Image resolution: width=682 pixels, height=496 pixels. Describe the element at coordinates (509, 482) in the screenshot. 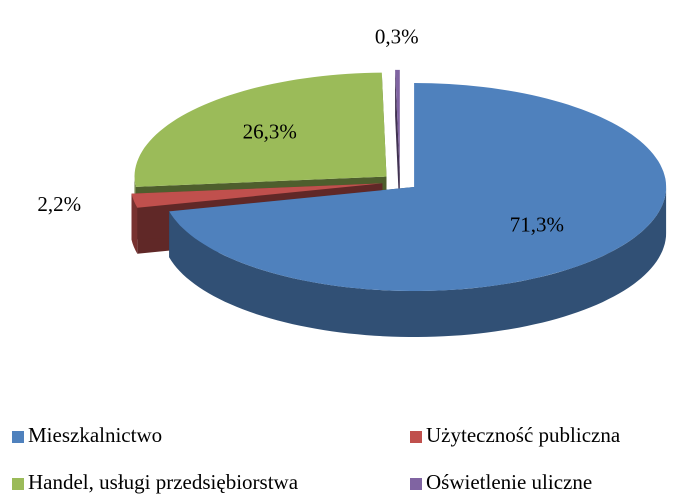

I see `legend-label: Oświetlenie uliczne` at that location.